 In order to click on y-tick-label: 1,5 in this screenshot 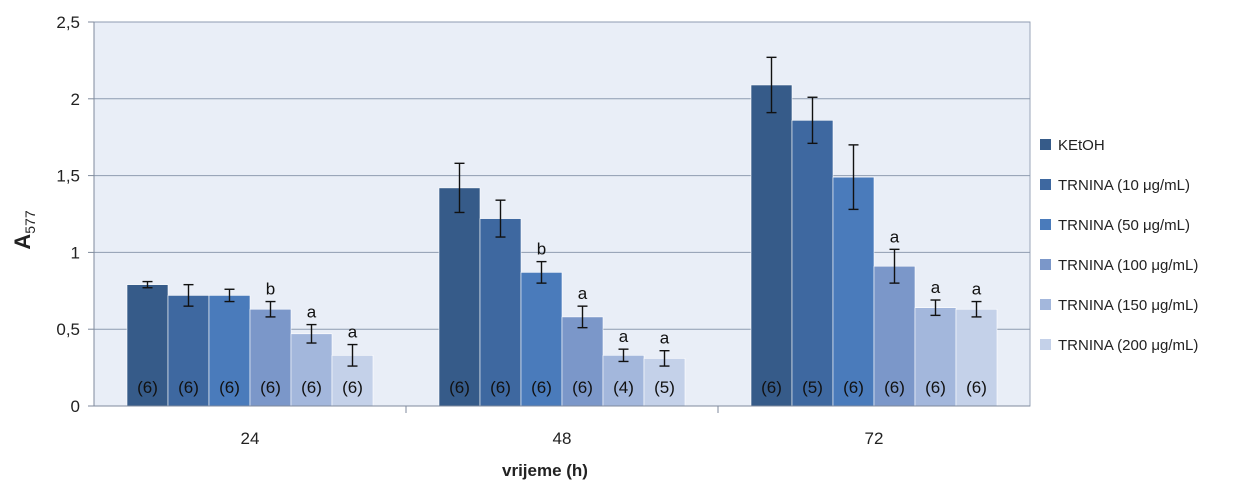, I will do `click(68, 176)`.